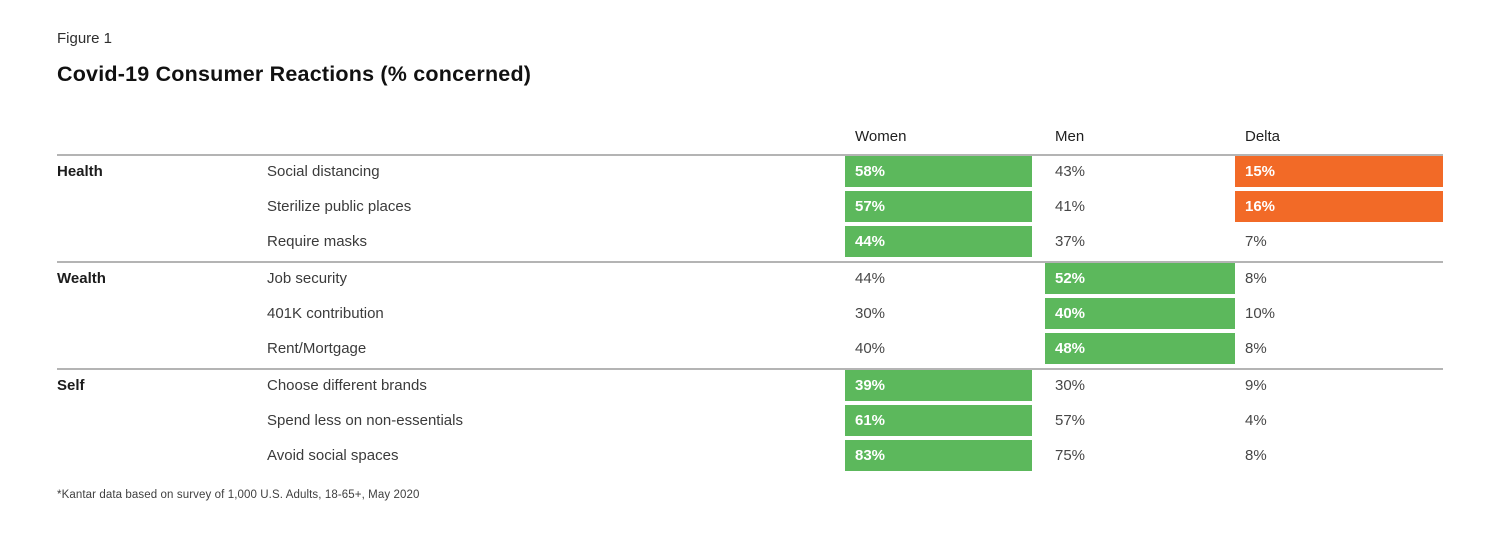  I want to click on section-rule-wealth-self, so click(750, 369).